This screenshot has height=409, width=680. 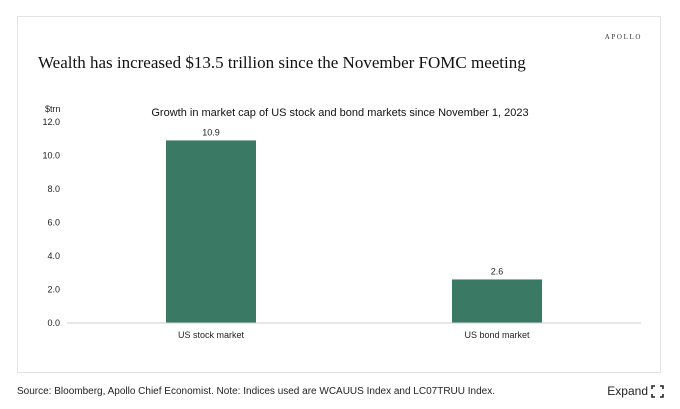 What do you see at coordinates (623, 37) in the screenshot?
I see `brand-logo: APOLLO` at bounding box center [623, 37].